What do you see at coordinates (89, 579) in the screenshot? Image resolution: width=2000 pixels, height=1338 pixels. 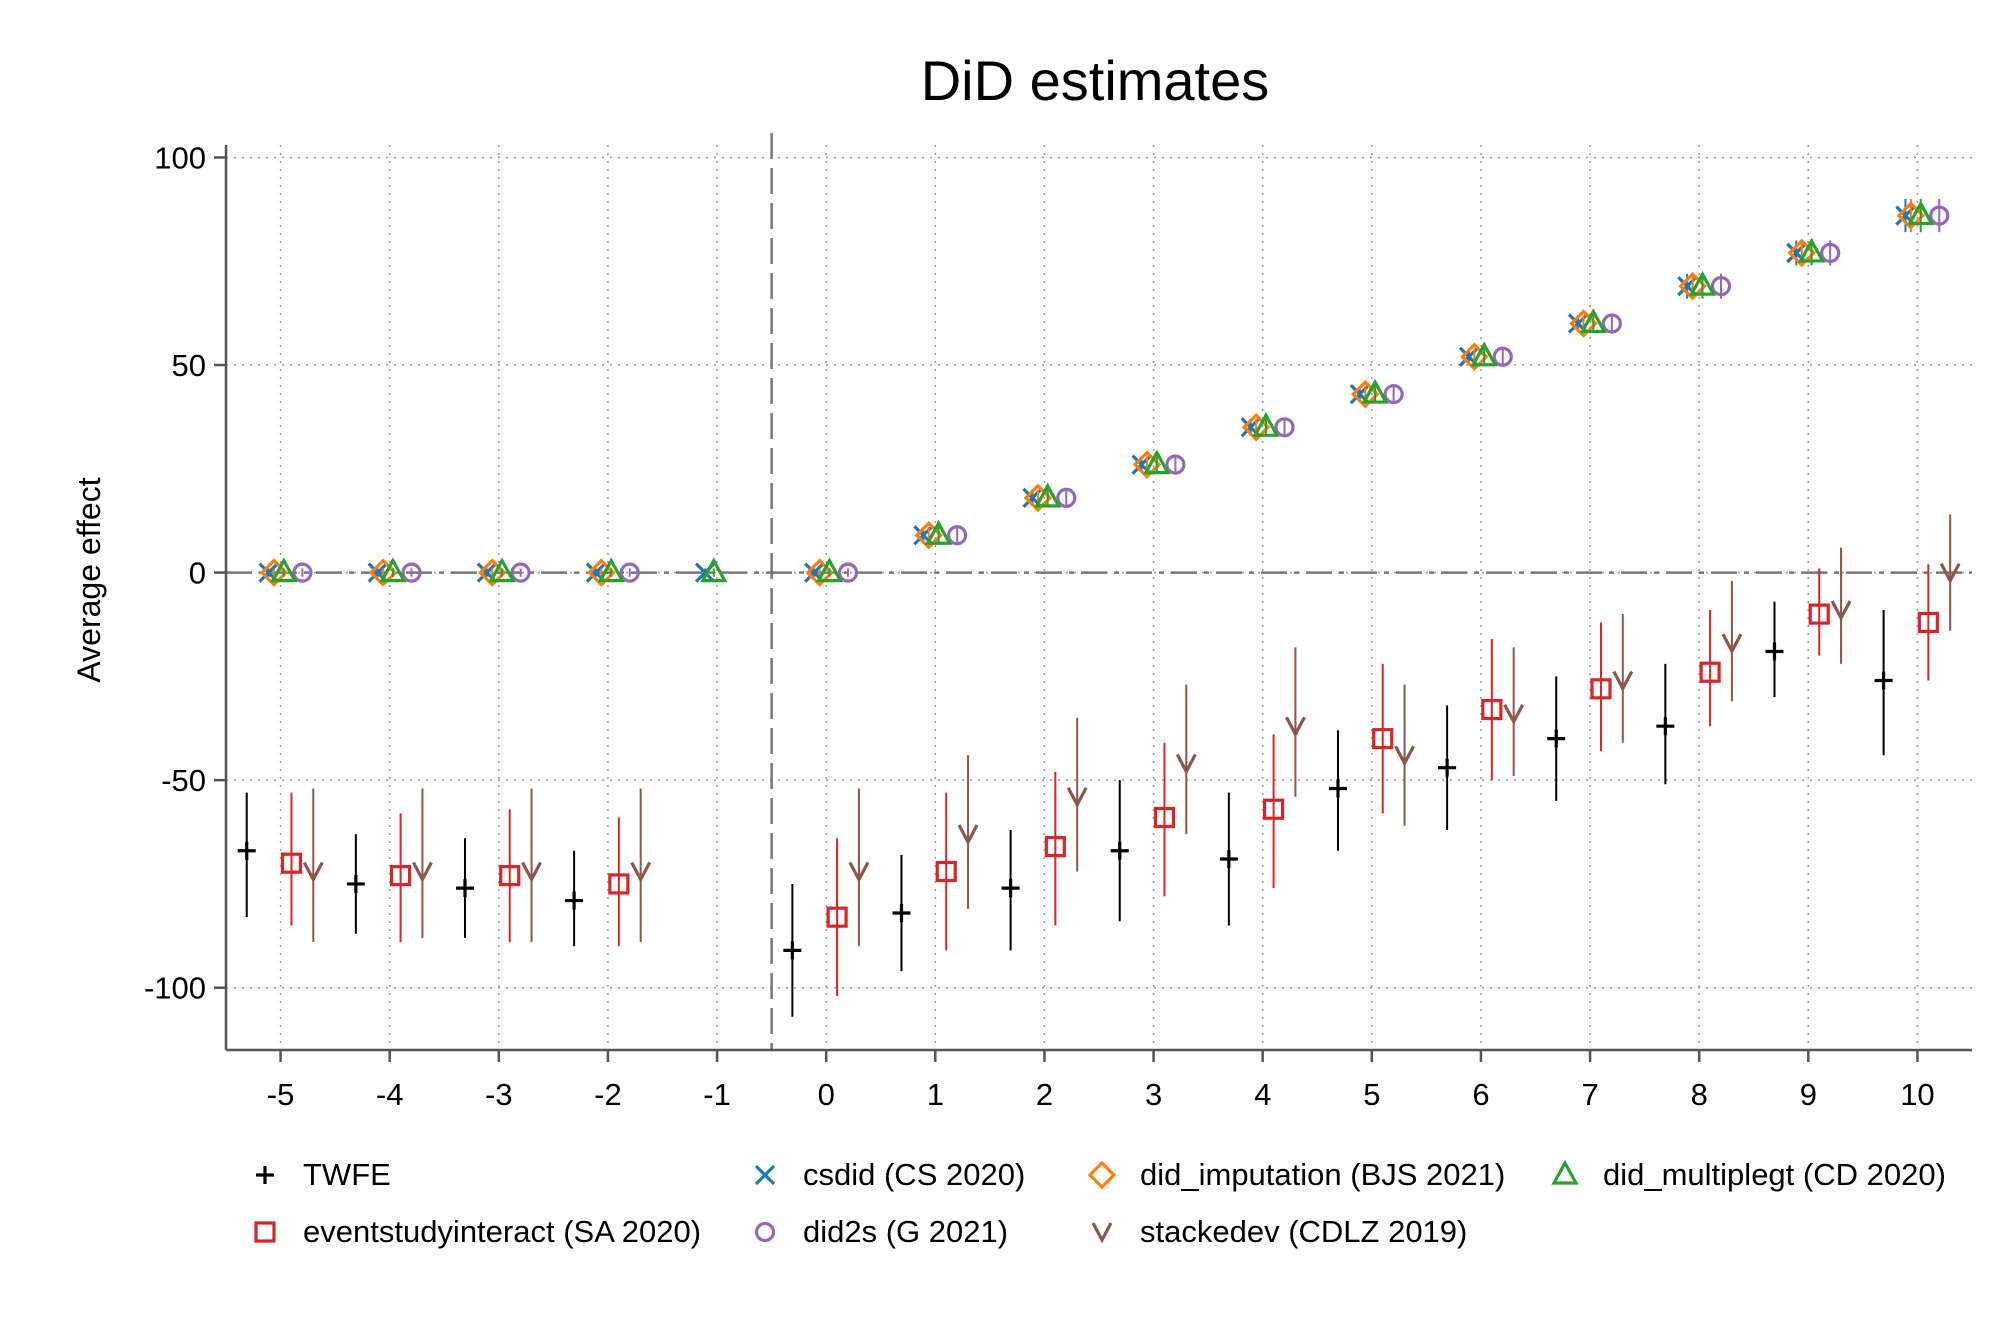 I see `y-axis-label: Average effect` at bounding box center [89, 579].